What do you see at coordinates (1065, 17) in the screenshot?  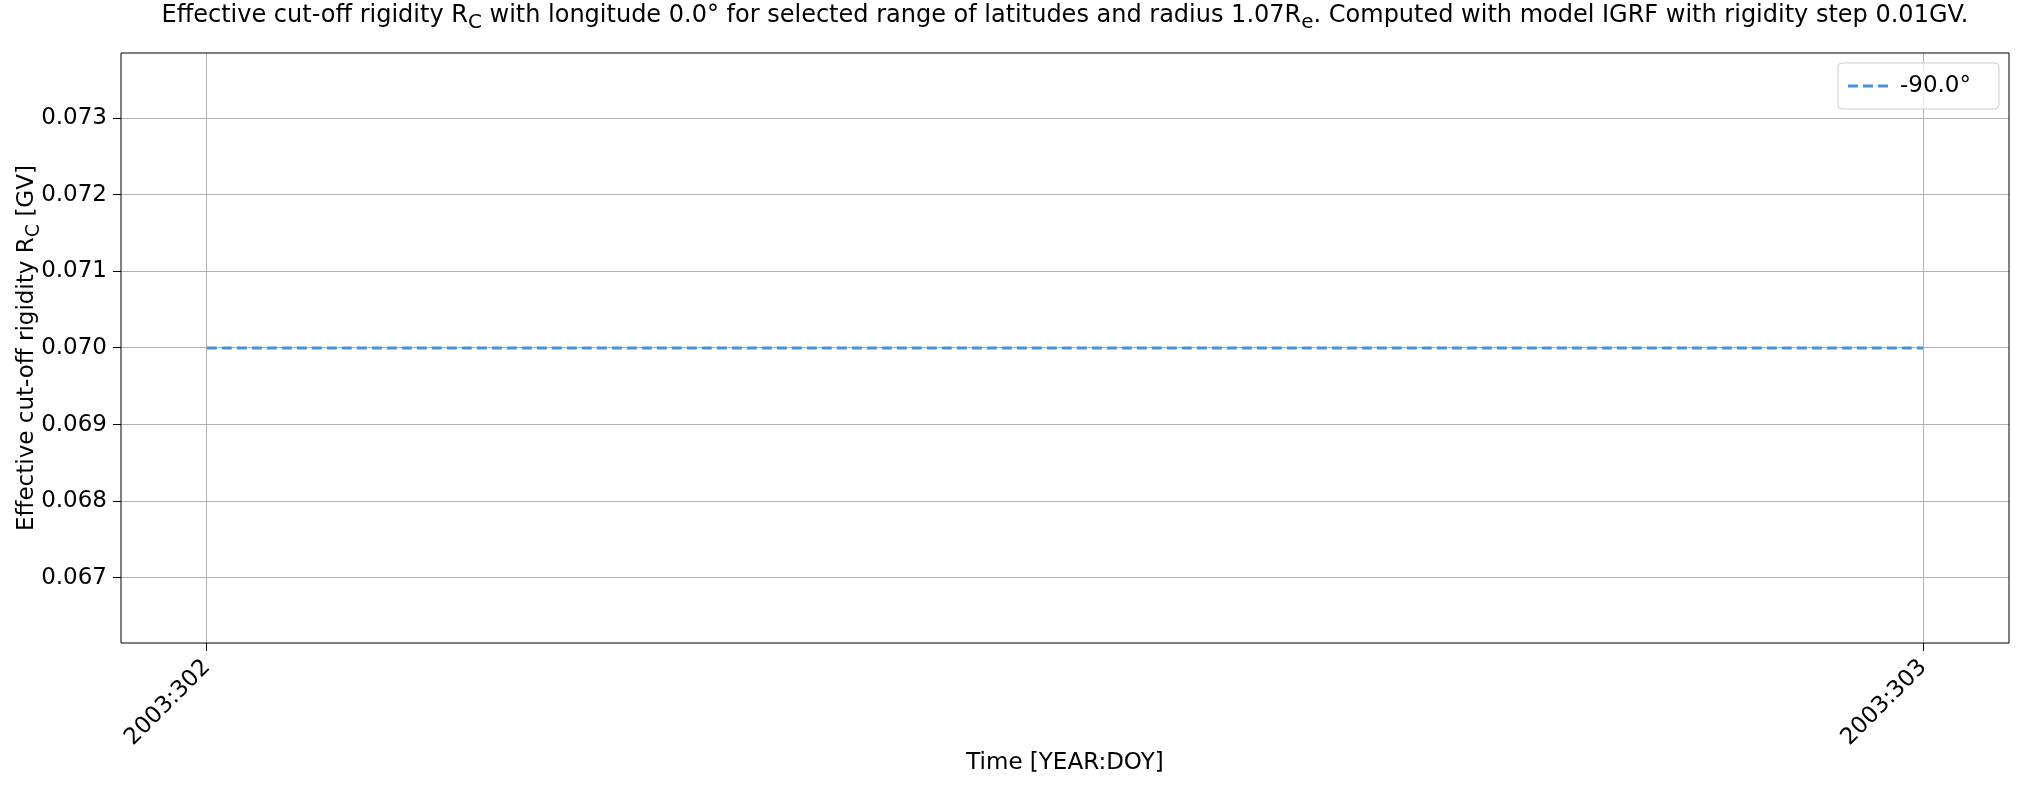 I see `chart-title: Effective cut-off rigidity R$_{C}$ with longitude 0.0° for selected range of latitudes and radius 1.07R$_{e}$. Computed with model IGRF with rigidity step 0.01GV.` at bounding box center [1065, 17].